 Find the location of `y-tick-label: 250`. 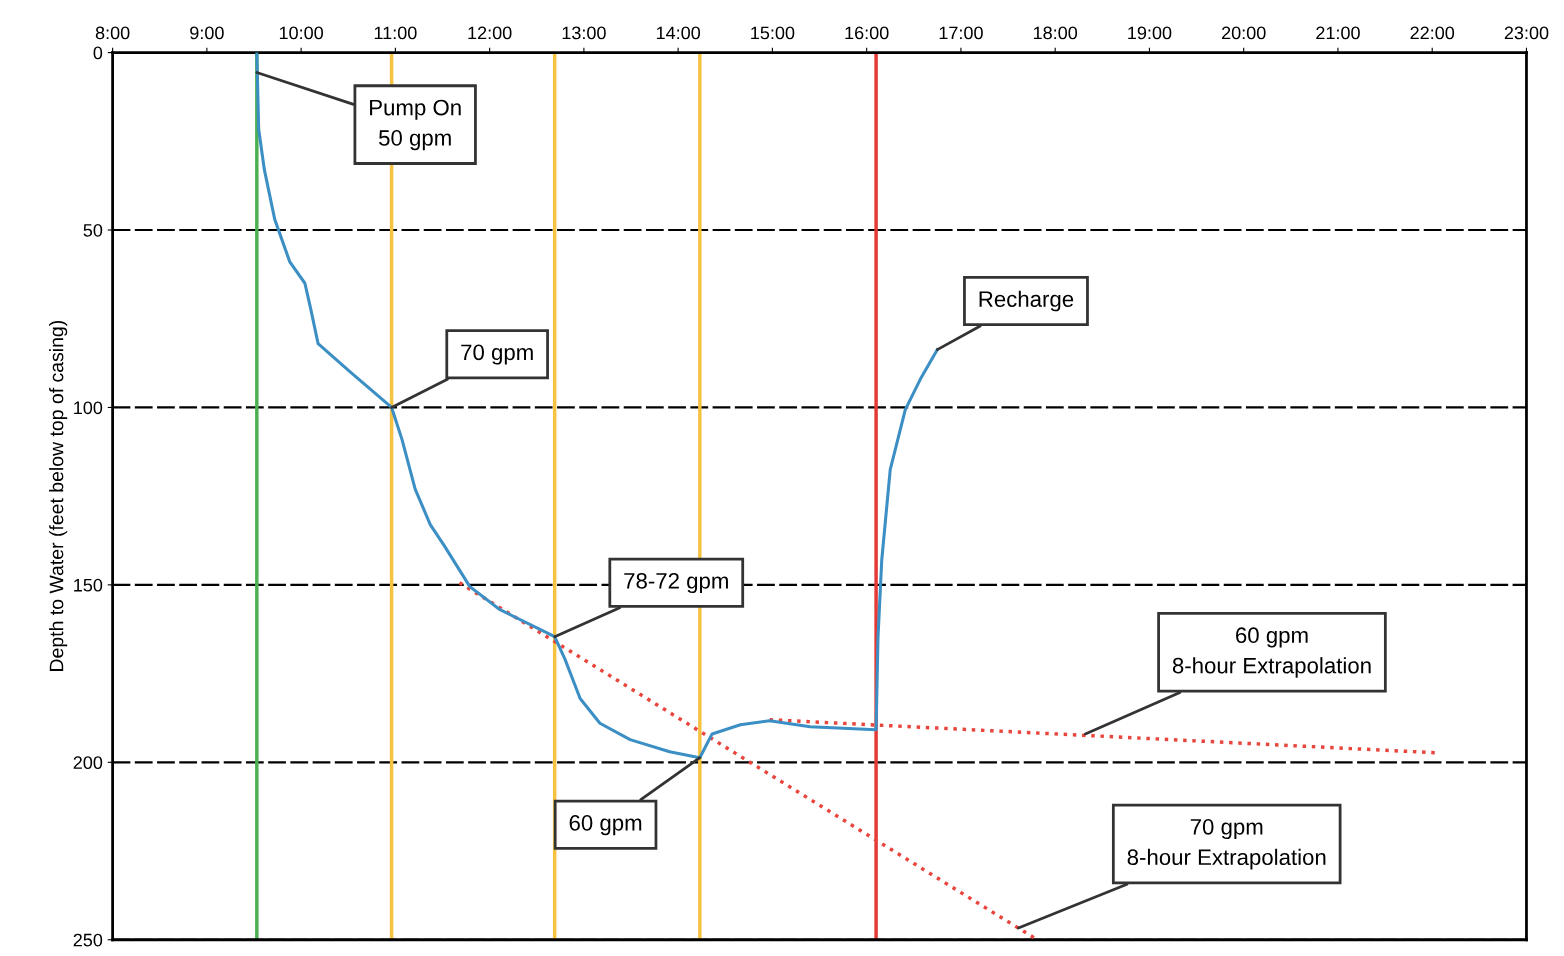

y-tick-label: 250 is located at coordinates (88, 940).